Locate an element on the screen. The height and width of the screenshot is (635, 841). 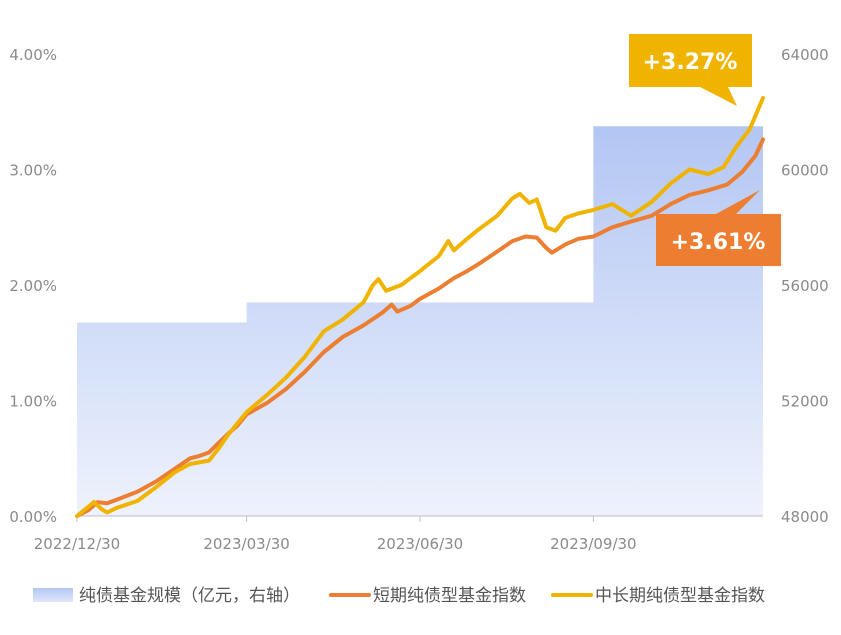
callout-short-box is located at coordinates (718, 228).